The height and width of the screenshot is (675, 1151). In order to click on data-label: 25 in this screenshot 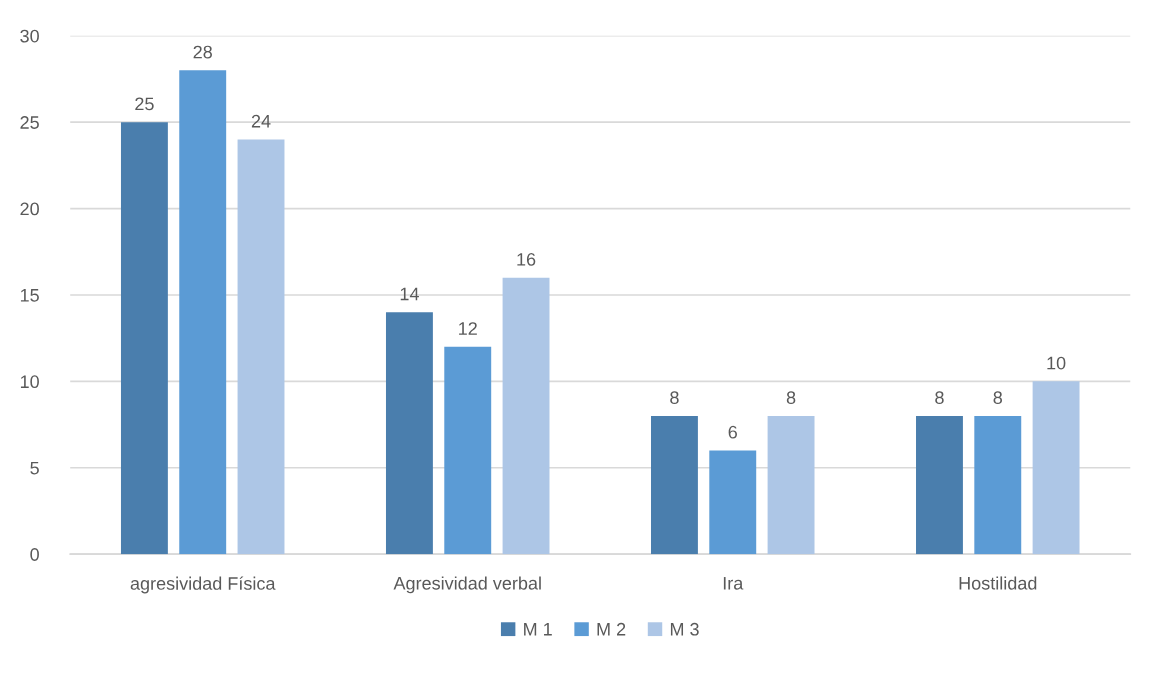, I will do `click(144, 104)`.